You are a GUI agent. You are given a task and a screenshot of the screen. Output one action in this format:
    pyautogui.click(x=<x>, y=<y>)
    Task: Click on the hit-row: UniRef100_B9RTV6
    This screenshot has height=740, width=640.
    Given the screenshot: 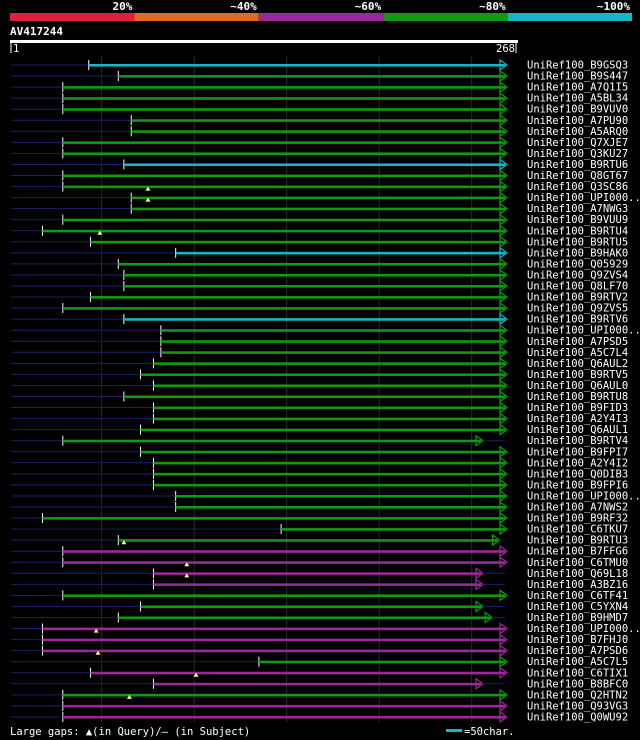 What is the action you would take?
    pyautogui.click(x=319, y=319)
    